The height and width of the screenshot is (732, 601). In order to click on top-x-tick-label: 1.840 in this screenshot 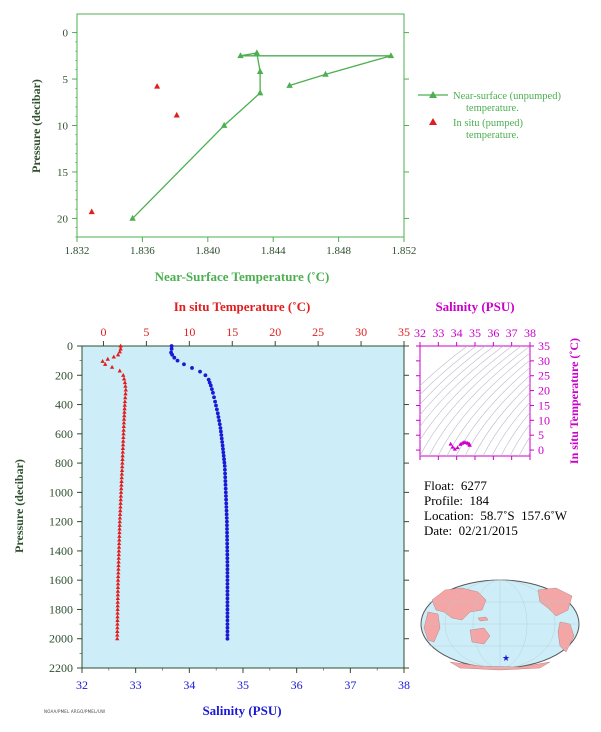, I will do `click(207, 251)`.